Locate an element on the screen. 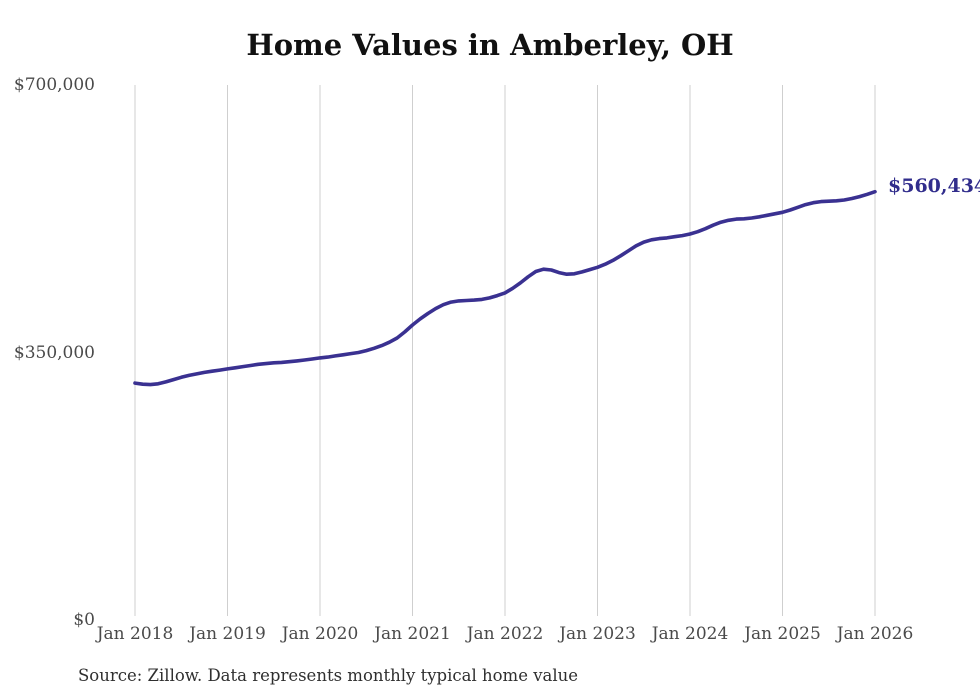 This screenshot has width=980, height=699. y-axis-tick-label: $700,000 is located at coordinates (54, 85).